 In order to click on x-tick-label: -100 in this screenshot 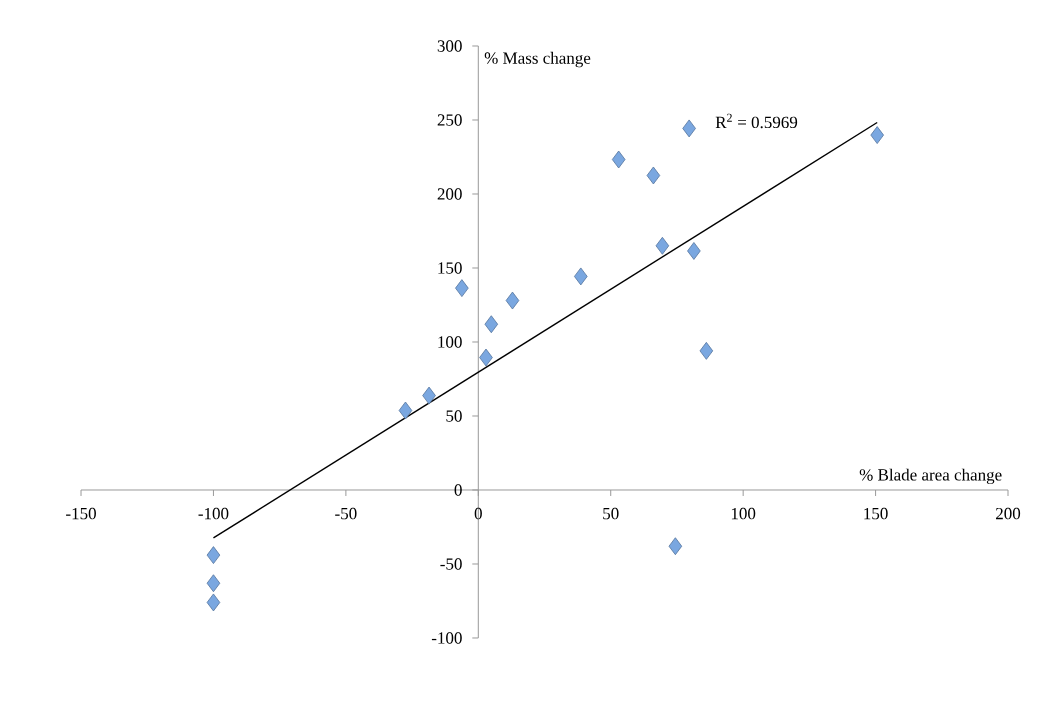, I will do `click(213, 513)`.